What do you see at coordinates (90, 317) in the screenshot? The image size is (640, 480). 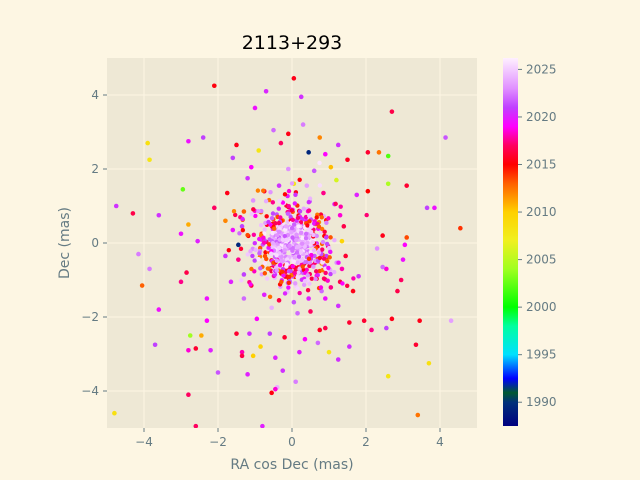 I see `y-tick-label: −2` at bounding box center [90, 317].